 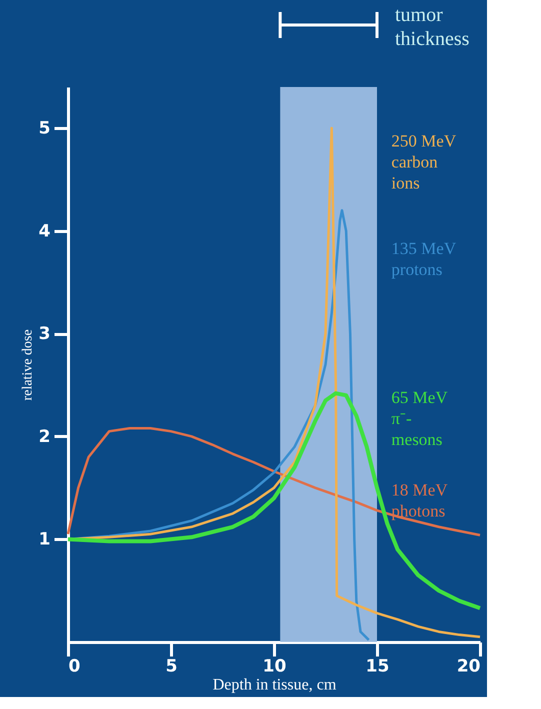 What do you see at coordinates (274, 666) in the screenshot?
I see `x-tick-label: 10` at bounding box center [274, 666].